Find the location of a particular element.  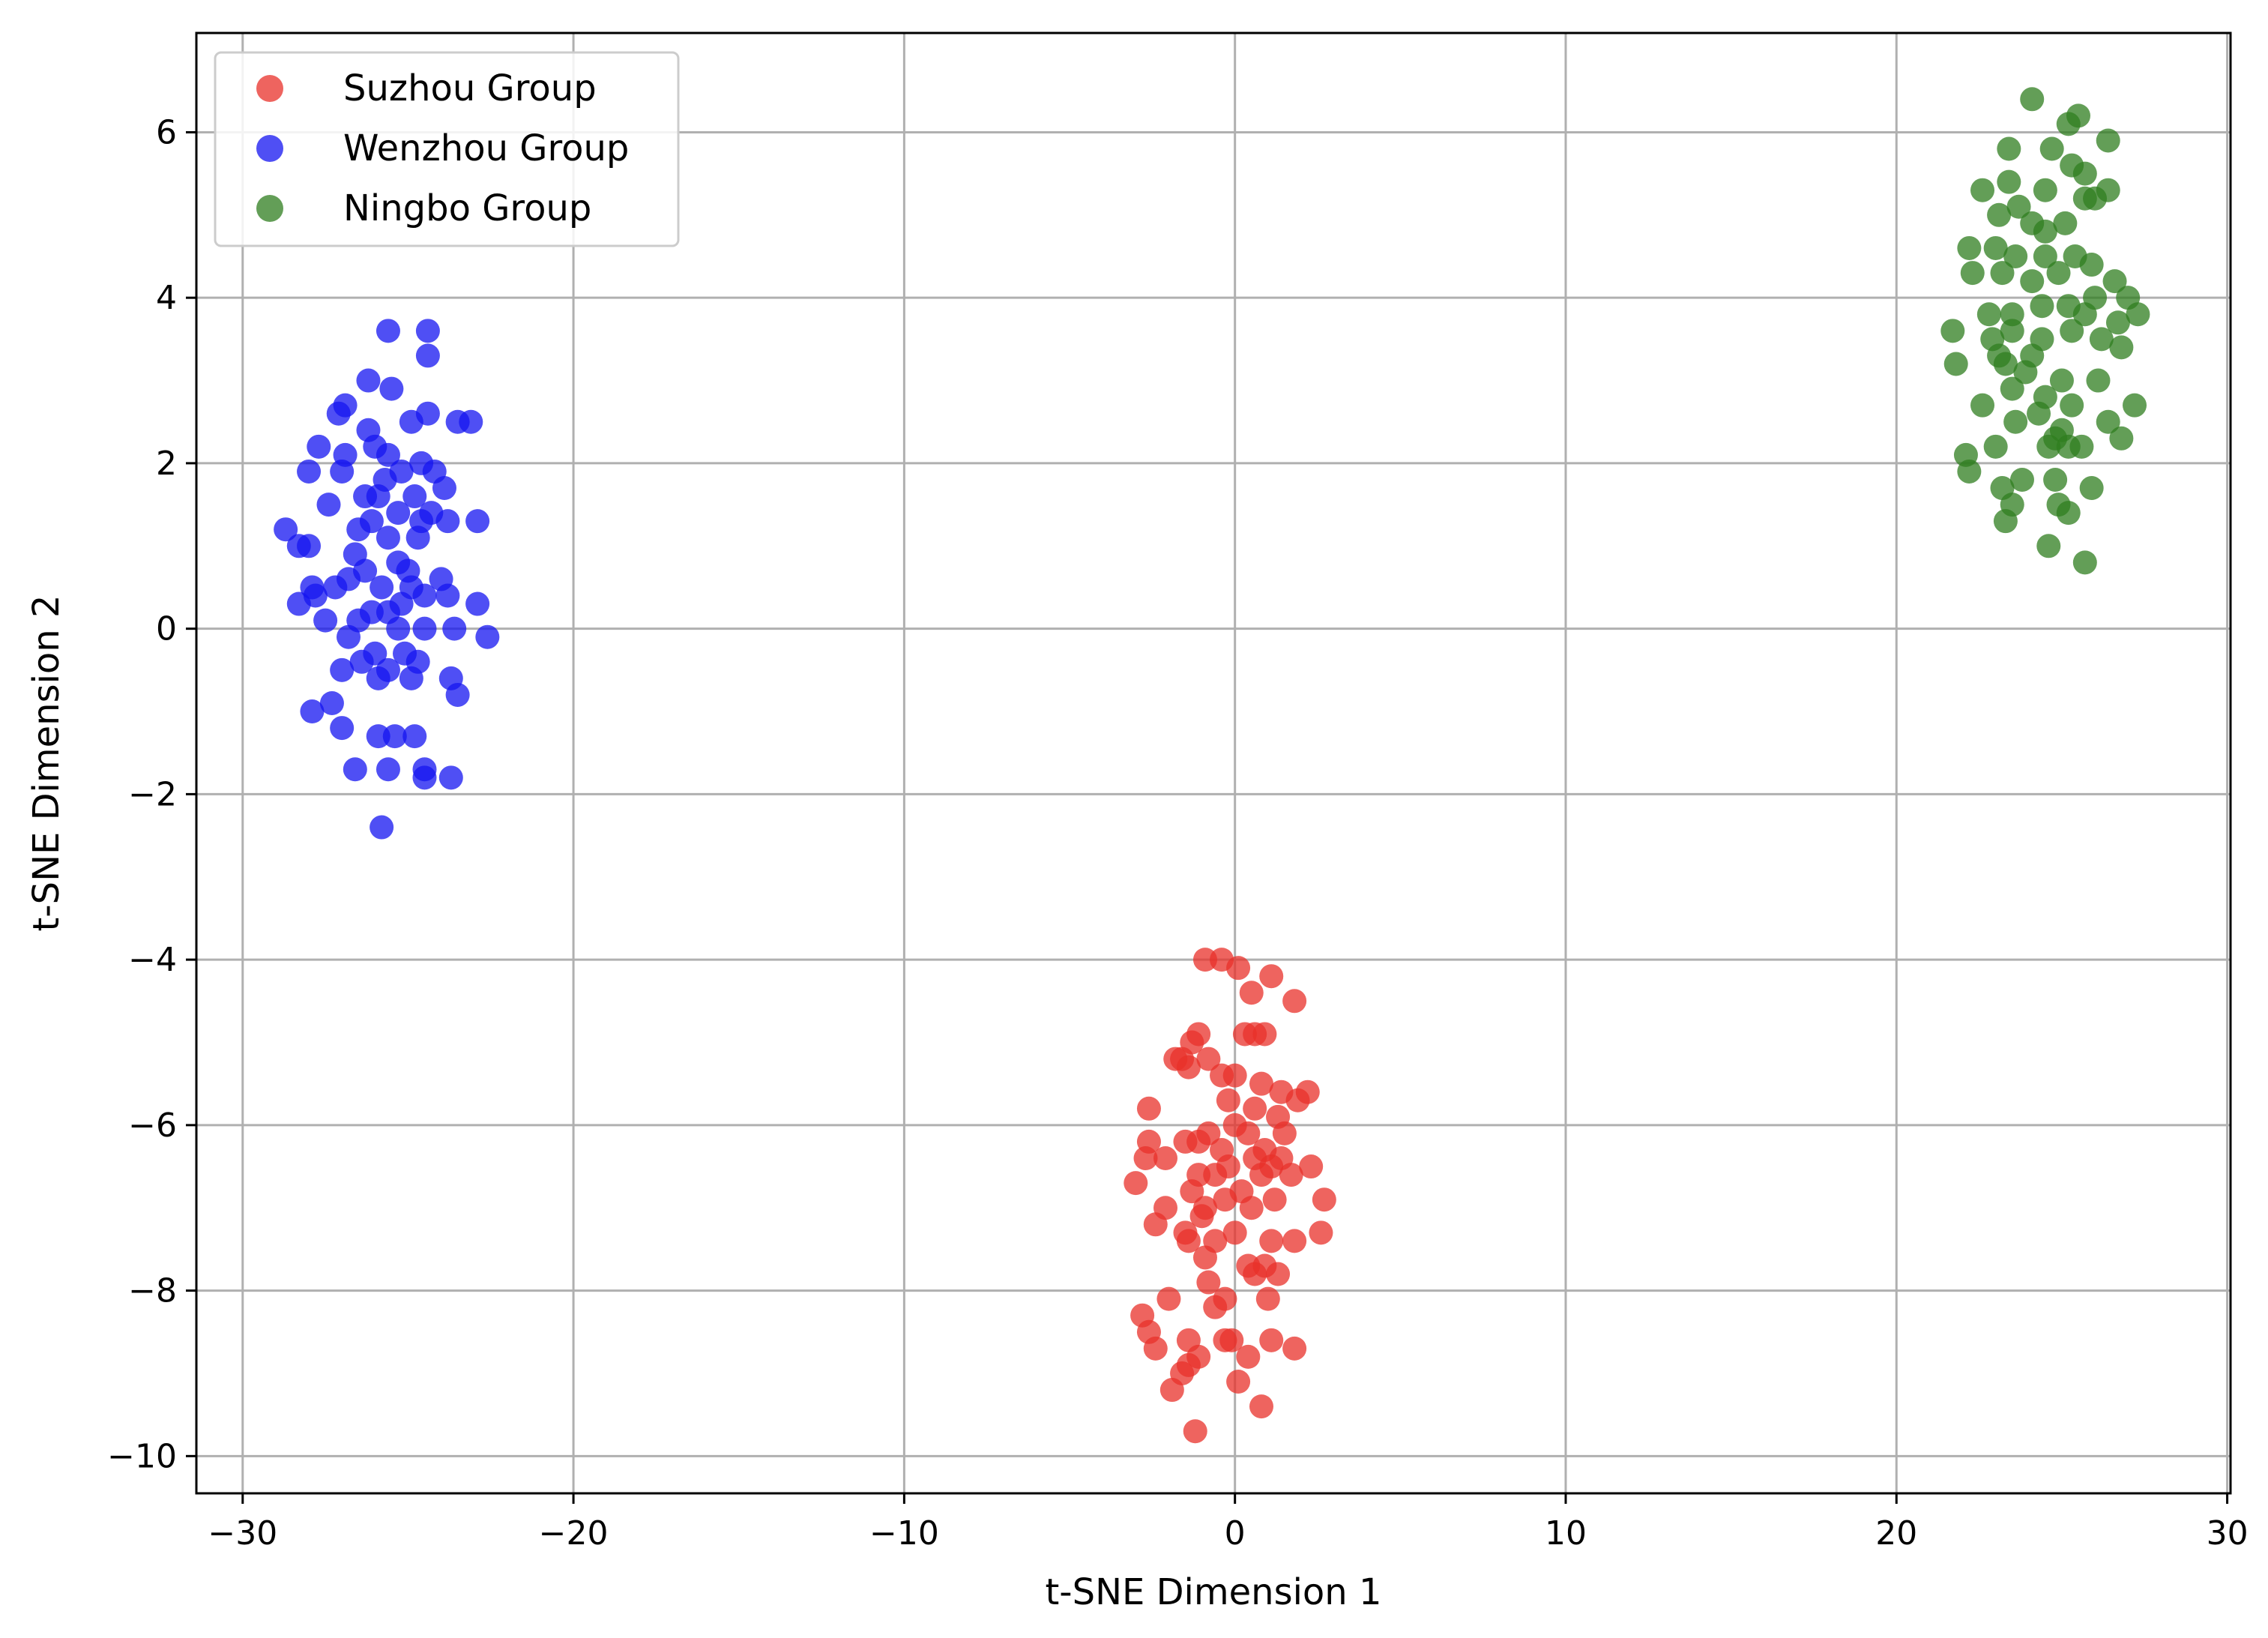

y-tick-label: −6 is located at coordinates (152, 1125).